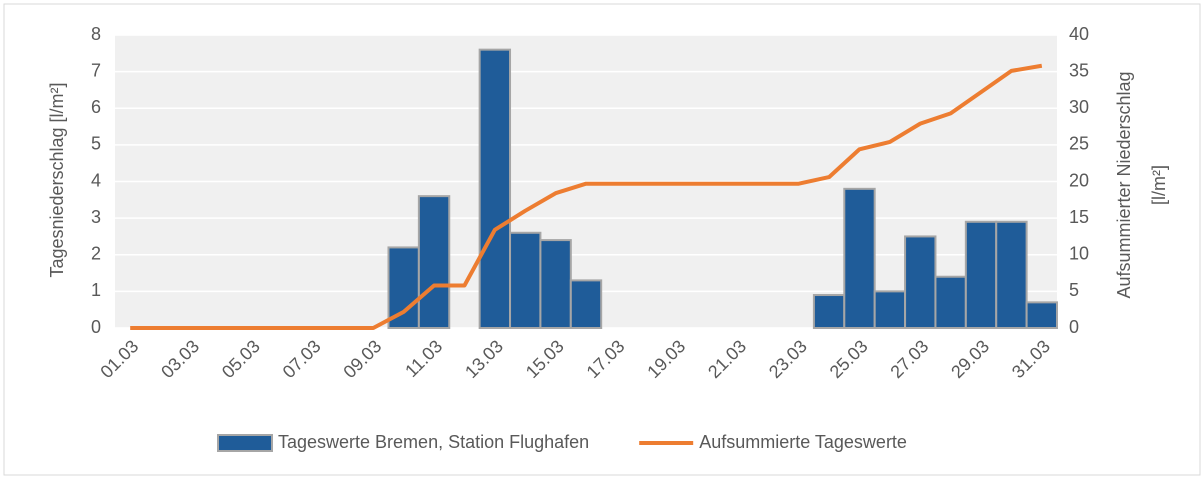 Image resolution: width=1204 pixels, height=479 pixels. Describe the element at coordinates (96, 254) in the screenshot. I see `y-tick-label: 2` at that location.